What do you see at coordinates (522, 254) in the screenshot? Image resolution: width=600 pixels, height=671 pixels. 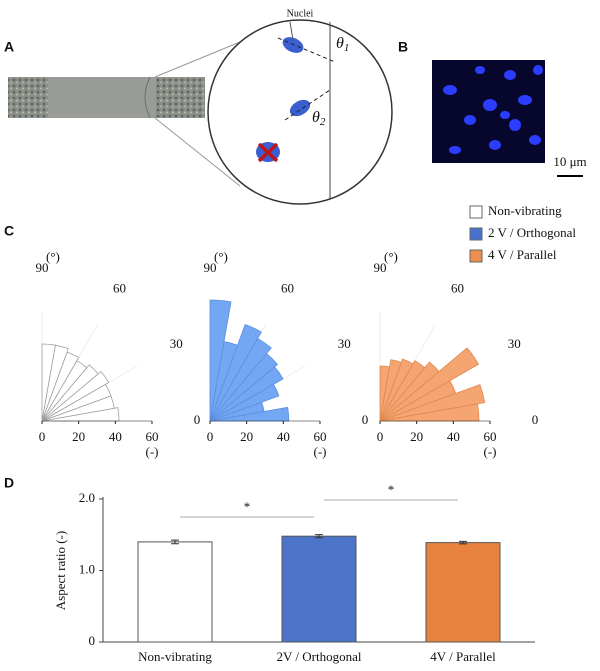 I see `legend-label: 4 V / Parallel` at bounding box center [522, 254].